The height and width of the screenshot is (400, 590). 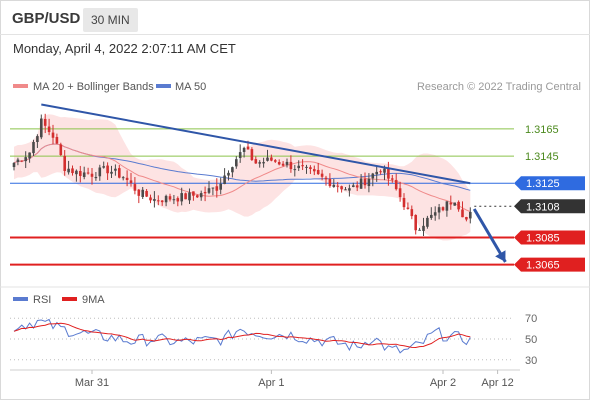 I want to click on level-label-1.3165: 1.3165, so click(x=542, y=130).